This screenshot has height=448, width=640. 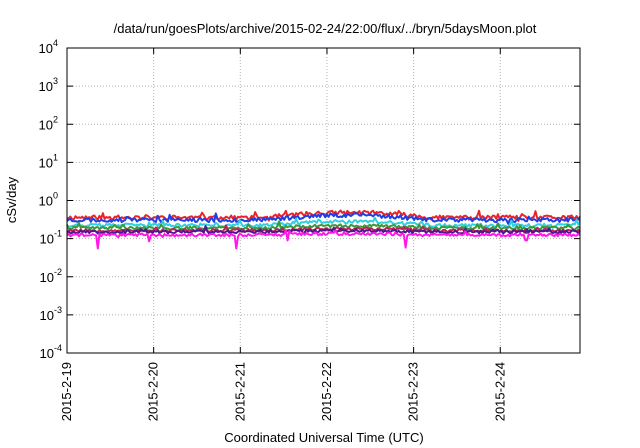 I want to click on y-axis-label: cSv/day, so click(x=11, y=199).